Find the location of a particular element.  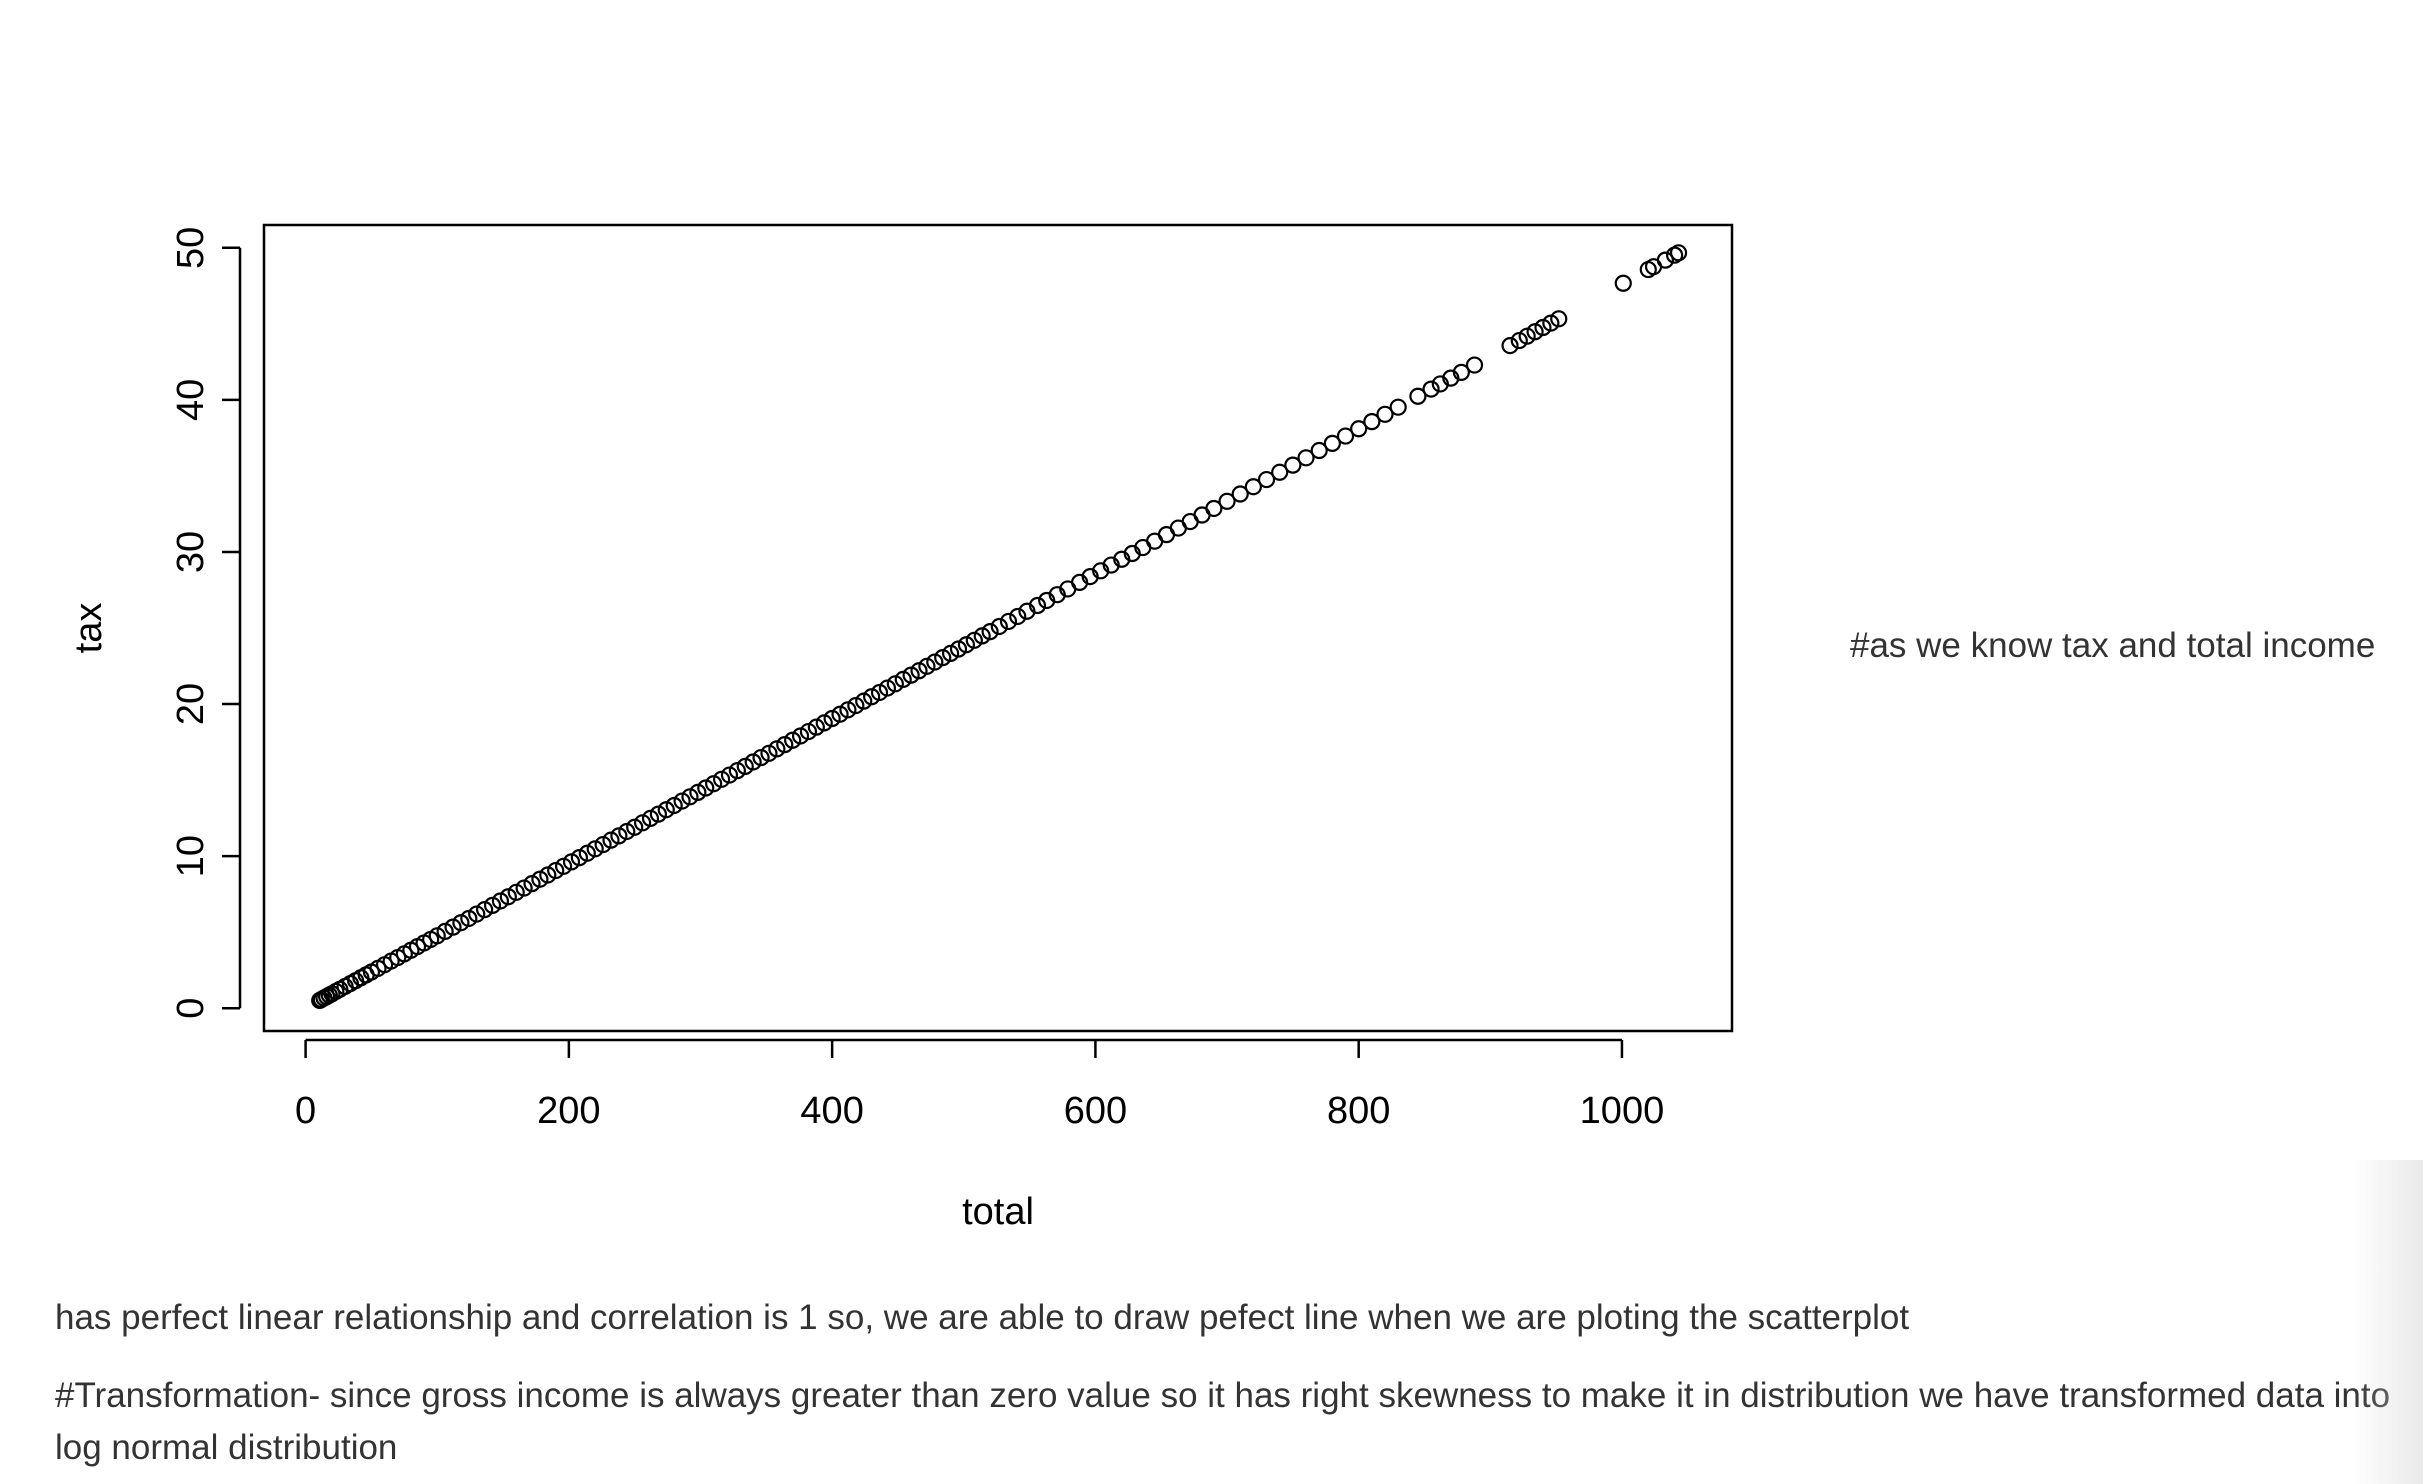

x-tick-label: 400 is located at coordinates (831, 1111).